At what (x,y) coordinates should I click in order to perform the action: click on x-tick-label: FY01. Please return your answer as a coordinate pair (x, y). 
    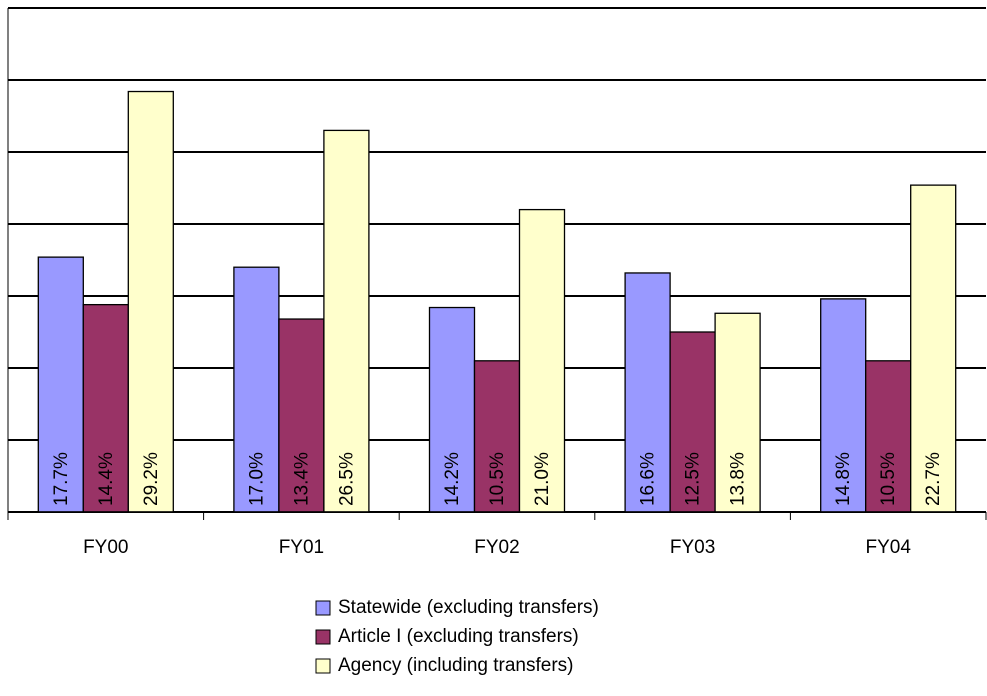
    Looking at the image, I should click on (301, 547).